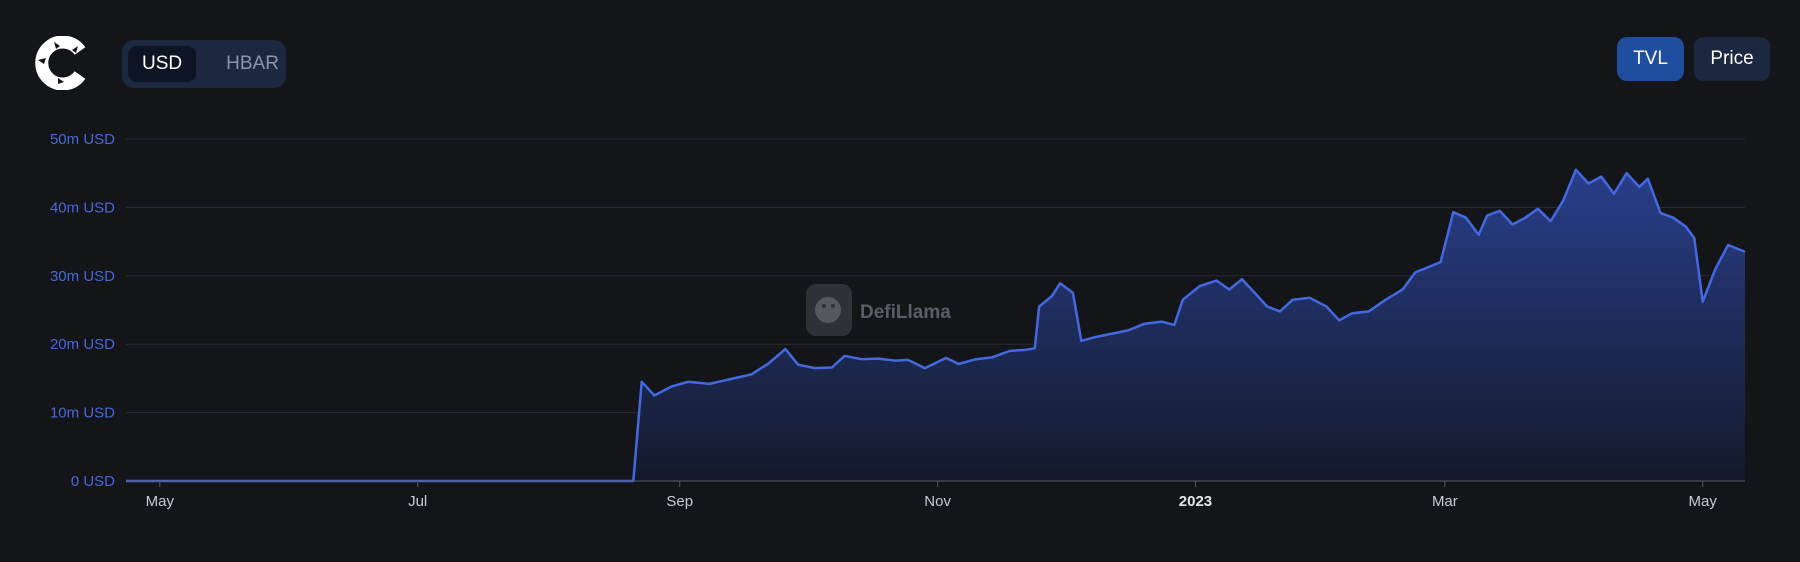  Describe the element at coordinates (204, 64) in the screenshot. I see `currency-toggle: USD HBAR` at that location.